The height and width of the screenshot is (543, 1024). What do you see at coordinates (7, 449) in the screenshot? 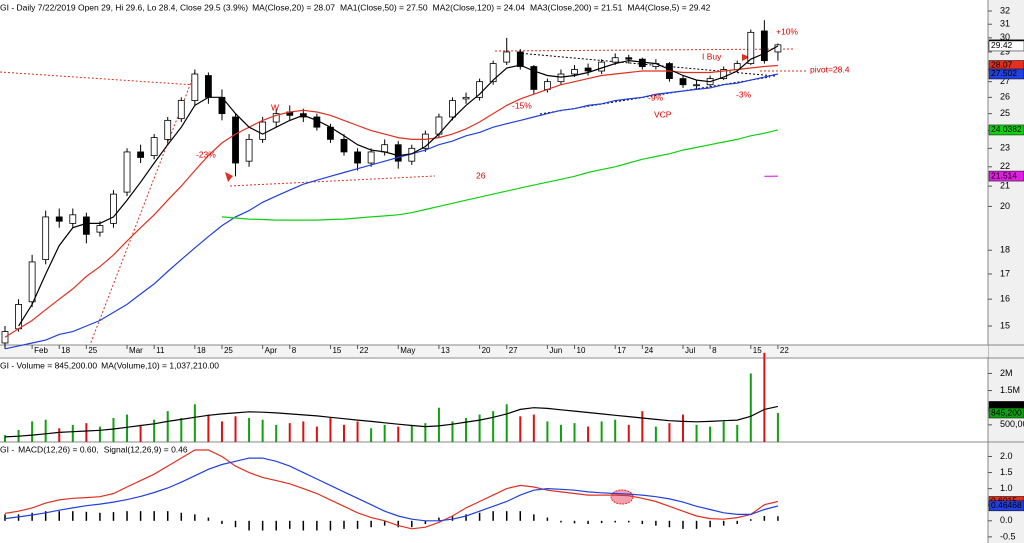
I see `pane-title: GI -` at bounding box center [7, 449].